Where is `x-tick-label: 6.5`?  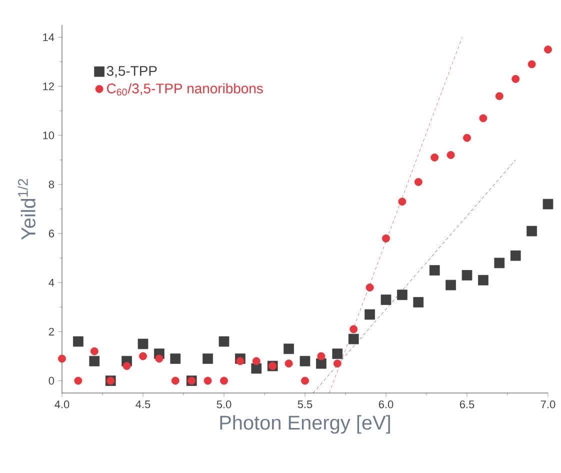
x-tick-label: 6.5 is located at coordinates (467, 404).